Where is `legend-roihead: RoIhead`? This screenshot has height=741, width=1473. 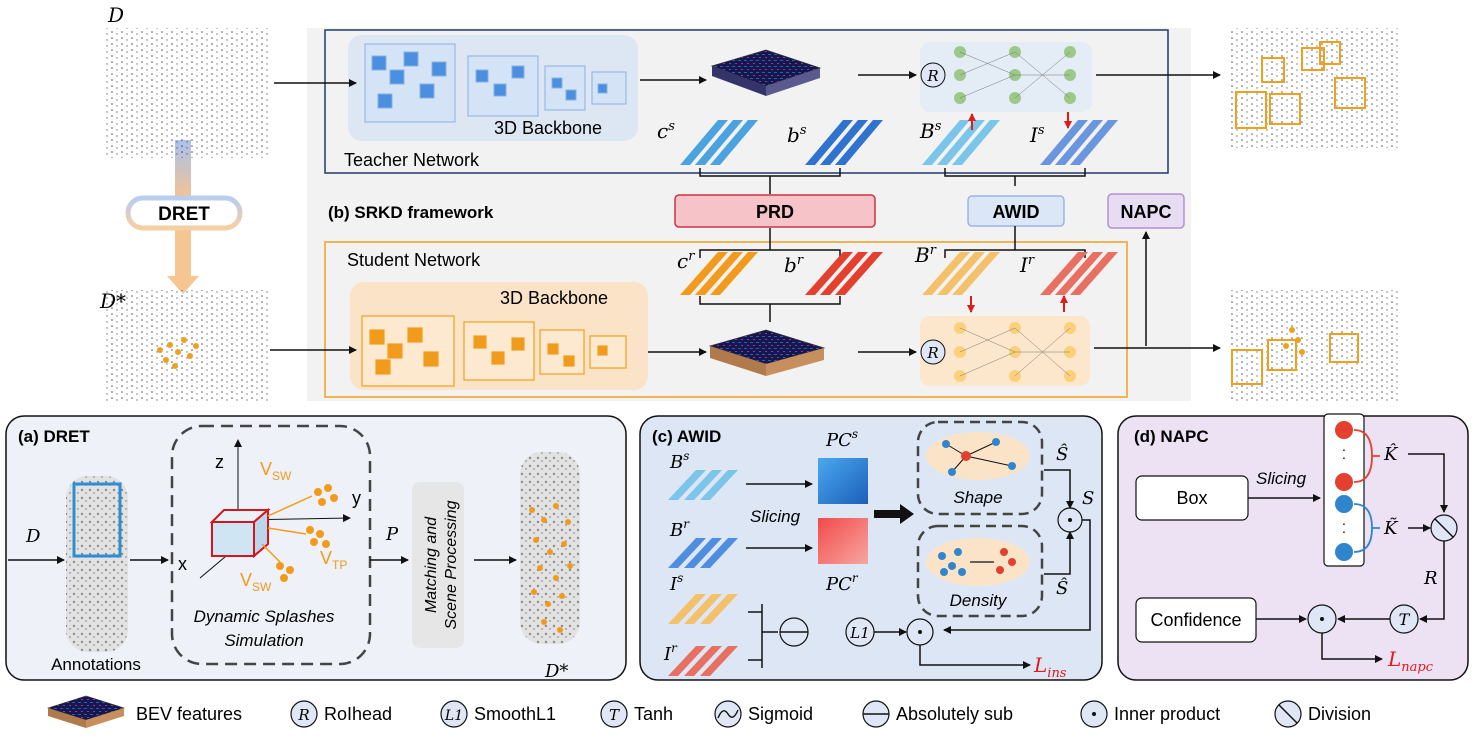
legend-roihead: RoIhead is located at coordinates (358, 714).